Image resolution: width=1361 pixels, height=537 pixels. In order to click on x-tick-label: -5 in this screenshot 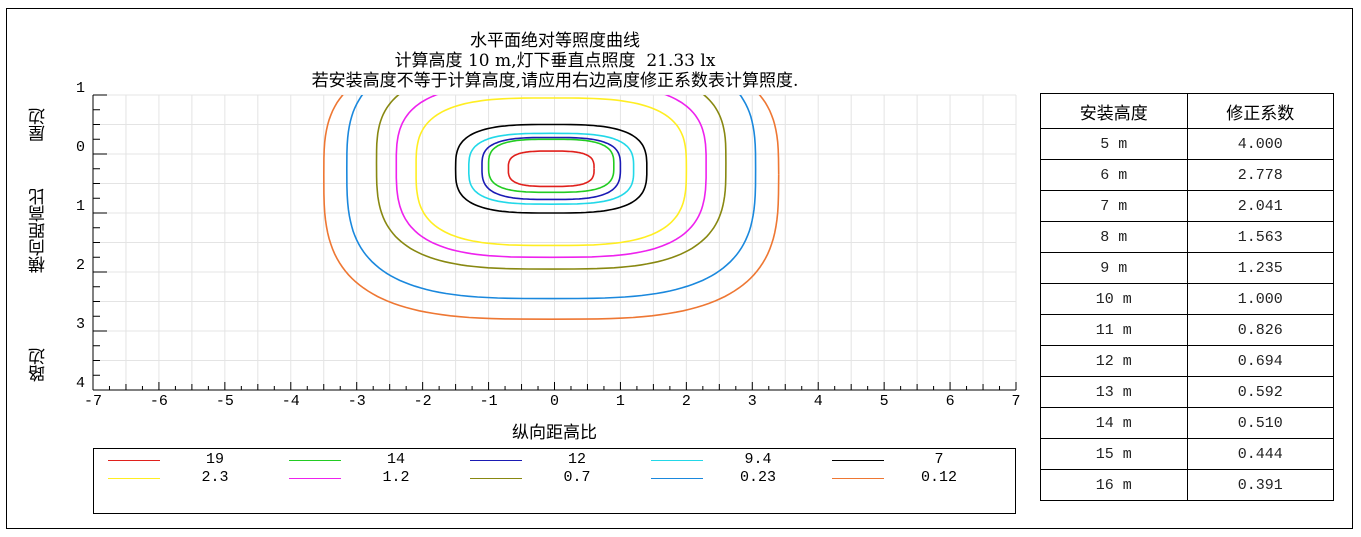, I will do `click(225, 401)`.